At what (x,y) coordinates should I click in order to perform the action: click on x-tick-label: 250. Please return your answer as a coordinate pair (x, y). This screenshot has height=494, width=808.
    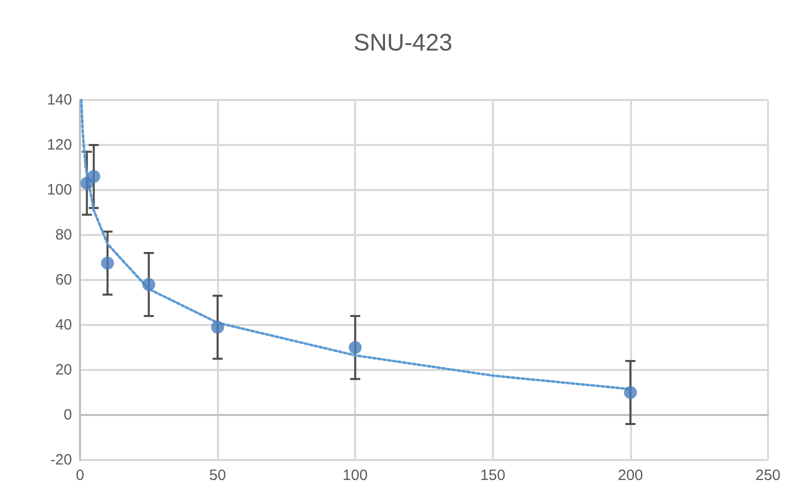
    Looking at the image, I should click on (768, 475).